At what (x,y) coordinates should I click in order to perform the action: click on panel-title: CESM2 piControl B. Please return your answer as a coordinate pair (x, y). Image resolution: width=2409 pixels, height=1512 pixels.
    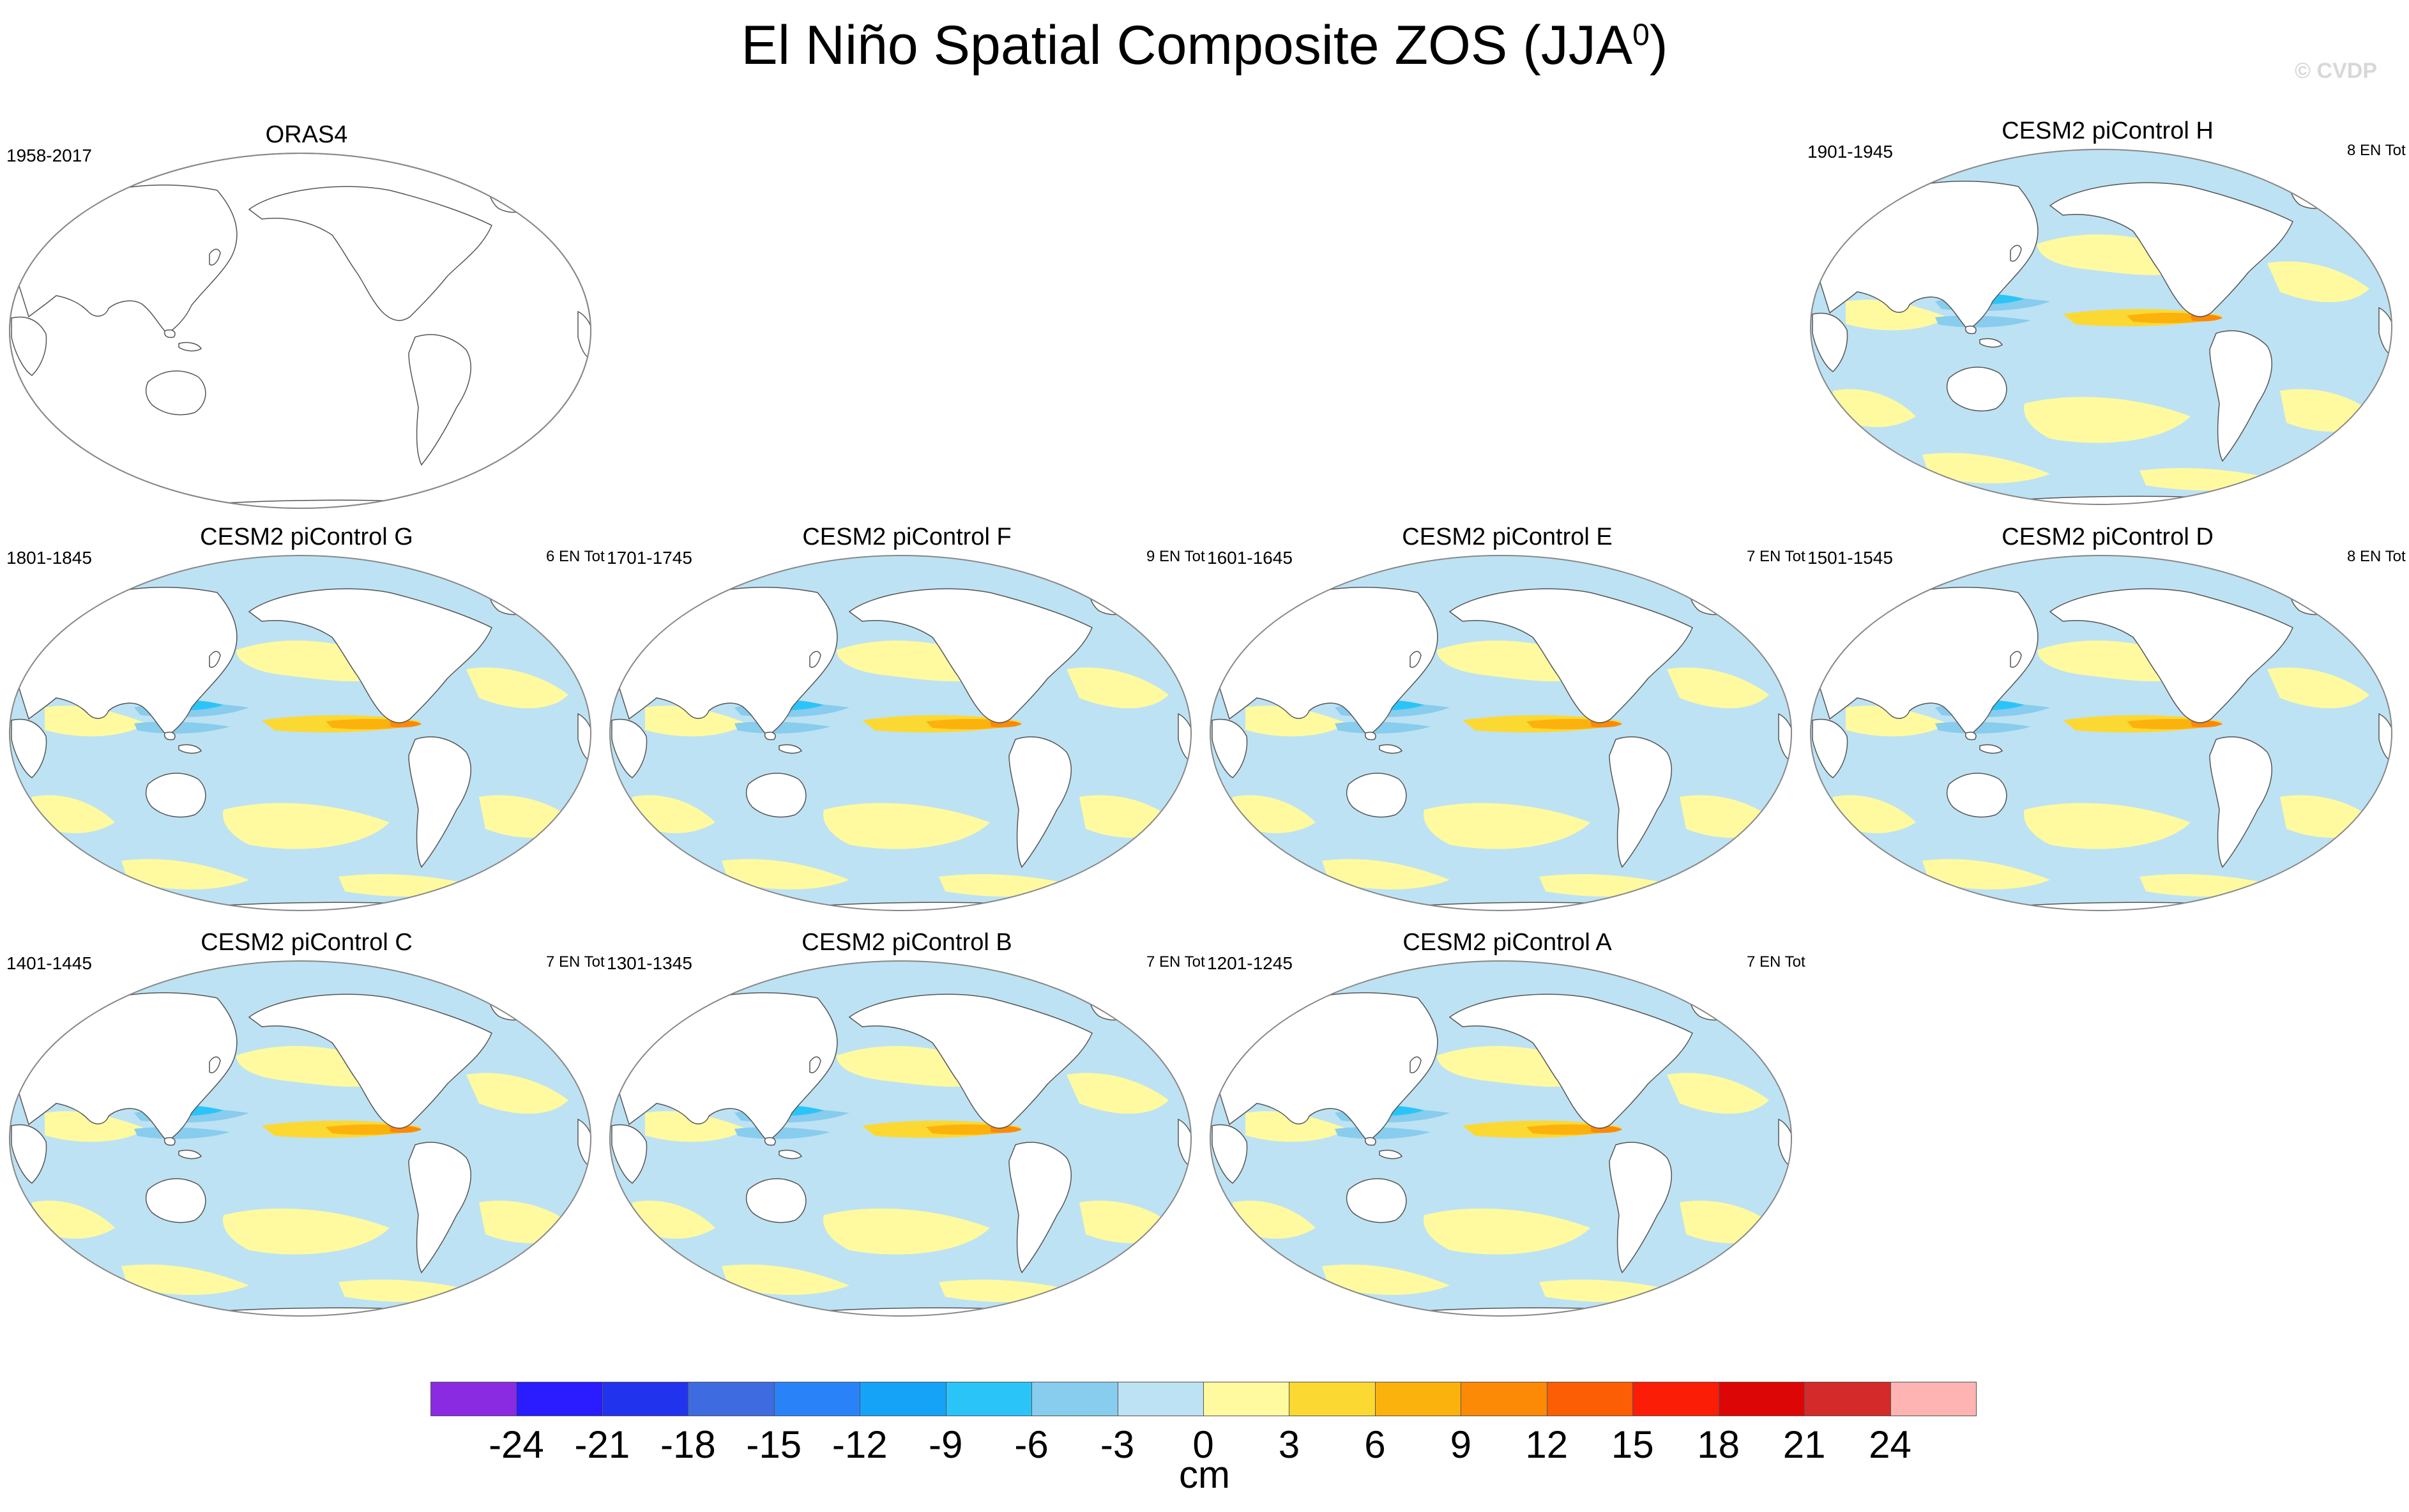
    Looking at the image, I should click on (907, 942).